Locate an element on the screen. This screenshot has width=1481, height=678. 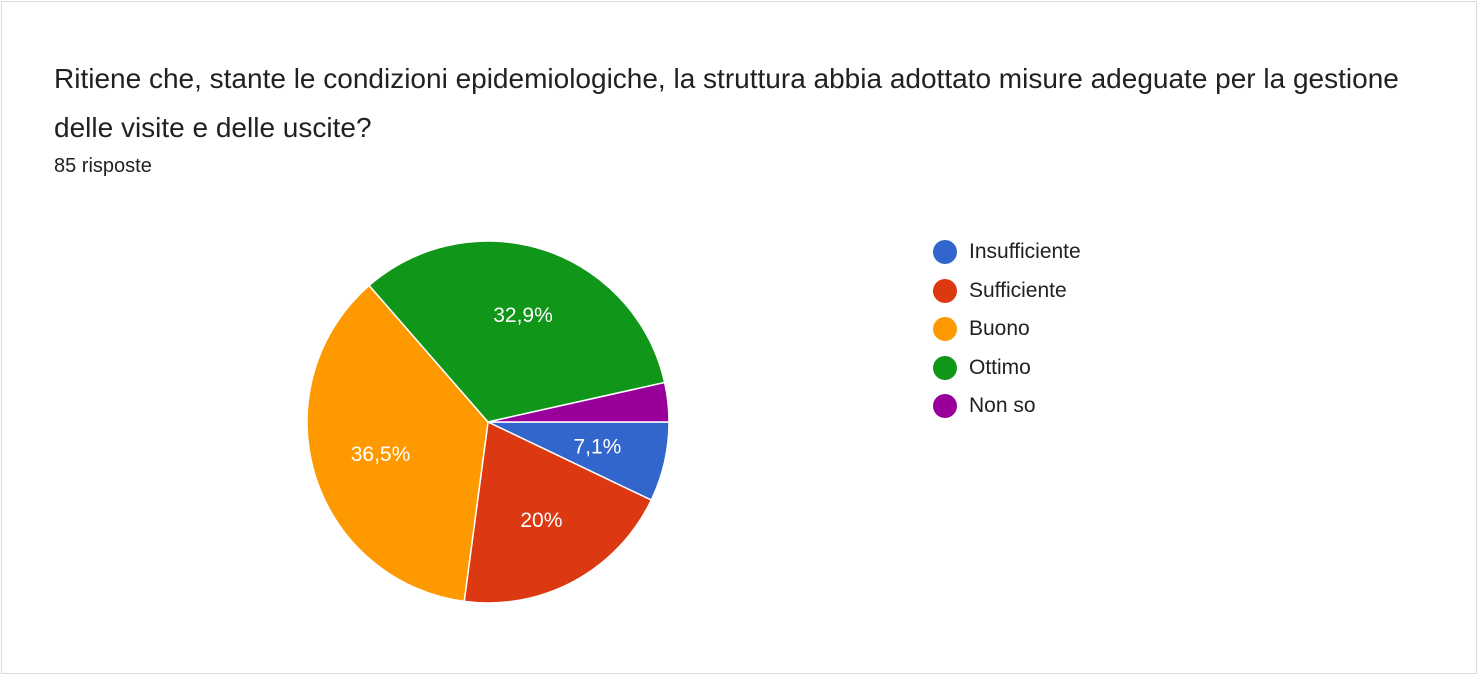
legend-swatch-sufficiente is located at coordinates (945, 290).